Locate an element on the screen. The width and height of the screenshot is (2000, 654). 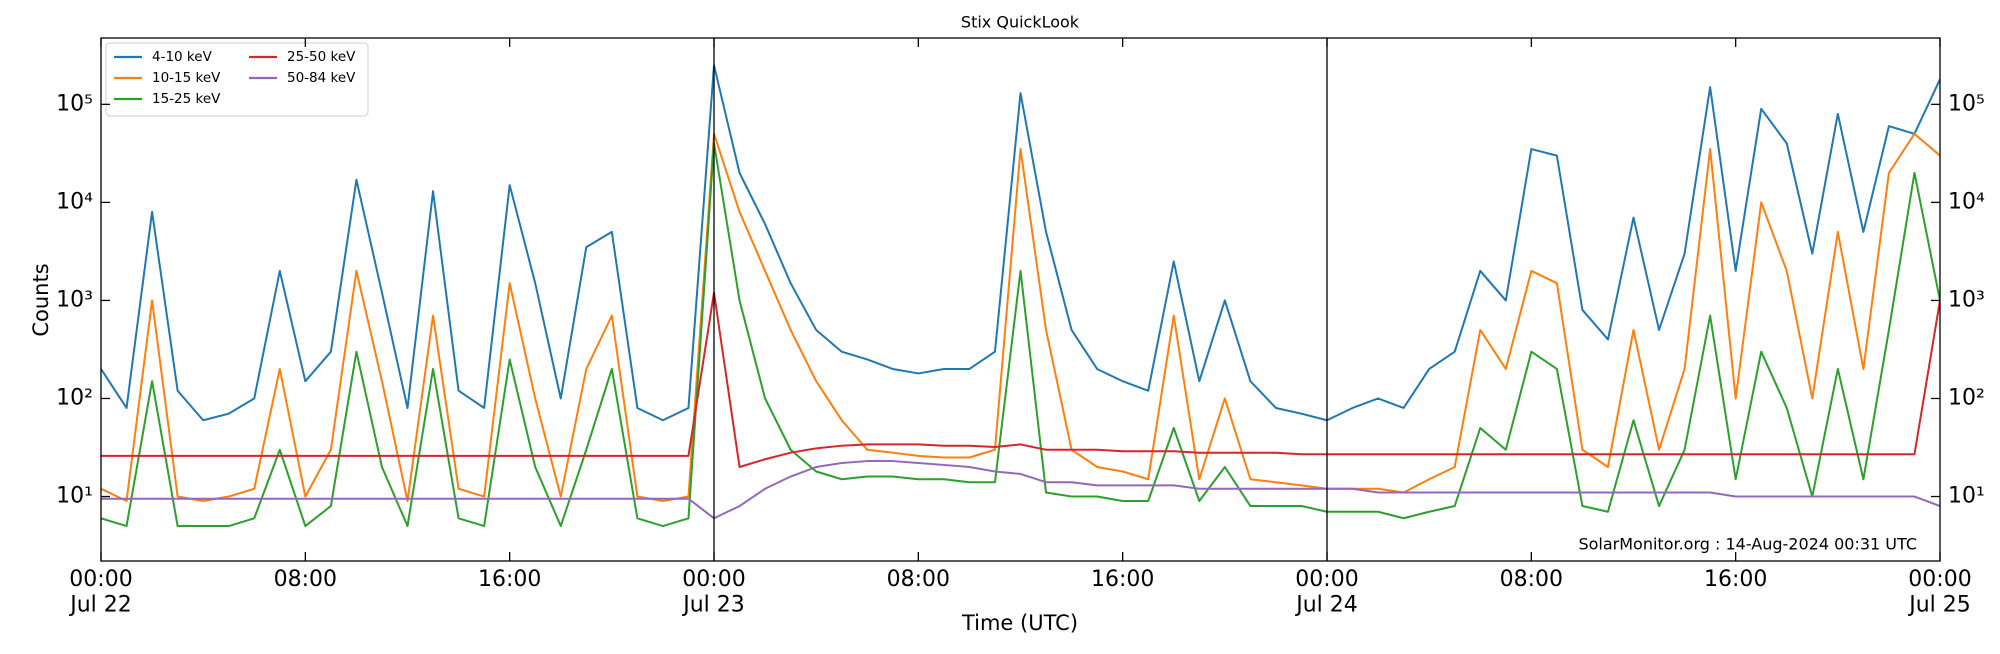
legend-label: 10-15 keV is located at coordinates (186, 78).